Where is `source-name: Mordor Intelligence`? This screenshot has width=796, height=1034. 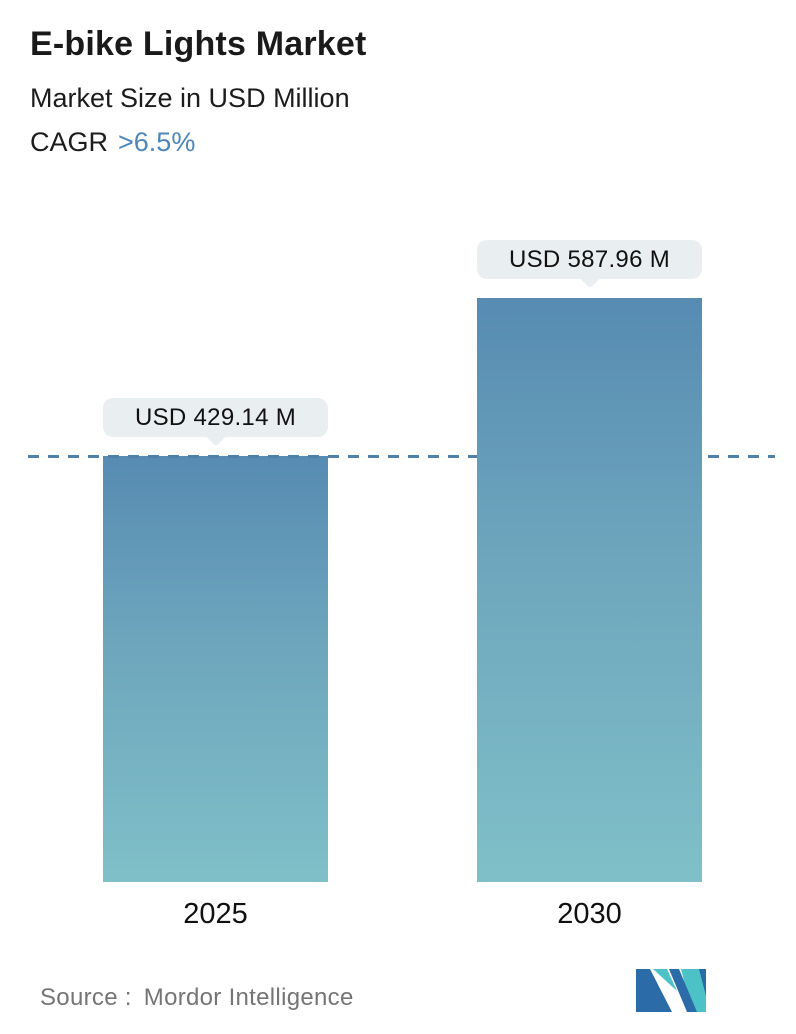 source-name: Mordor Intelligence is located at coordinates (248, 997).